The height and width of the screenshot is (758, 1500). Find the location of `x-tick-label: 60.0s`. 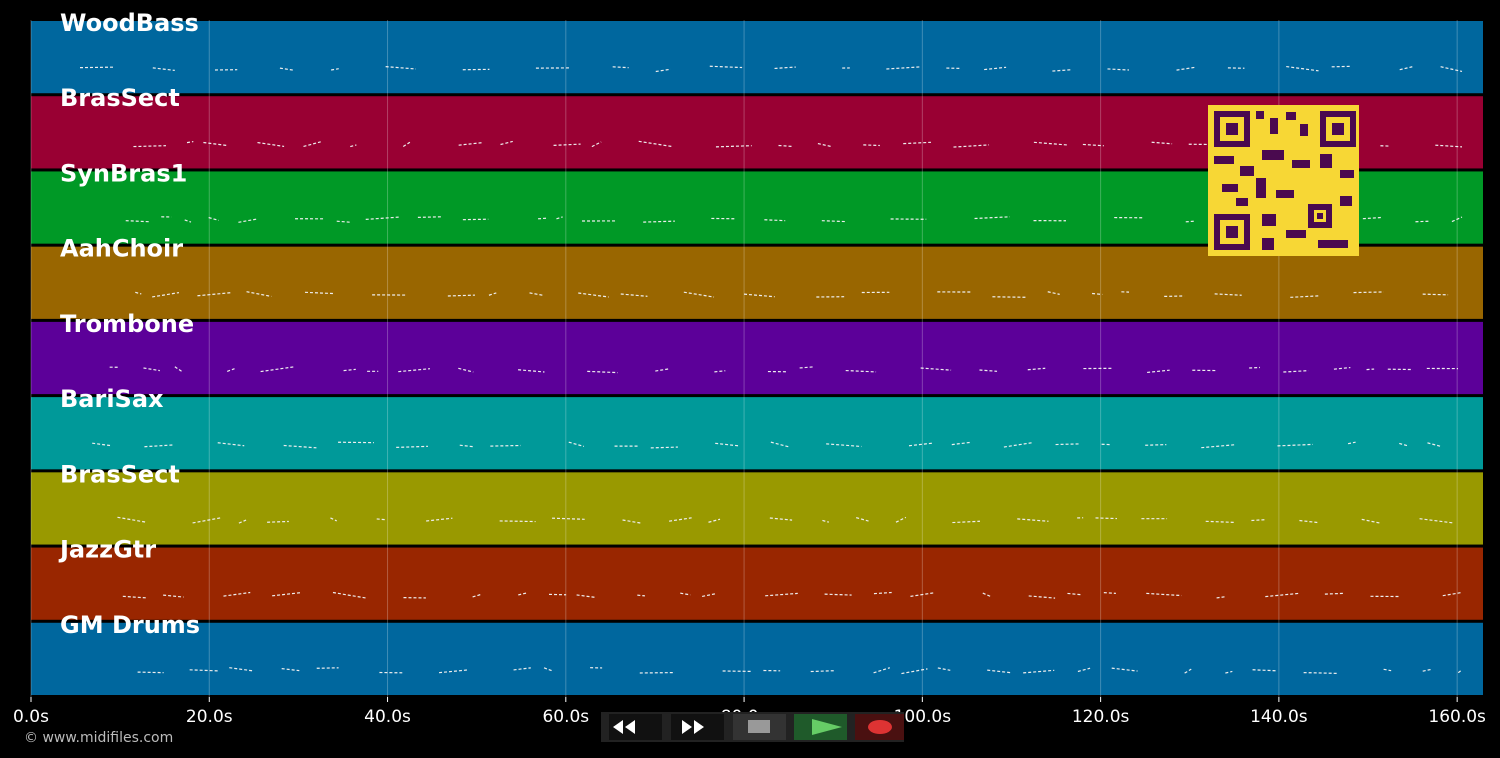

x-tick-label: 60.0s is located at coordinates (565, 717).